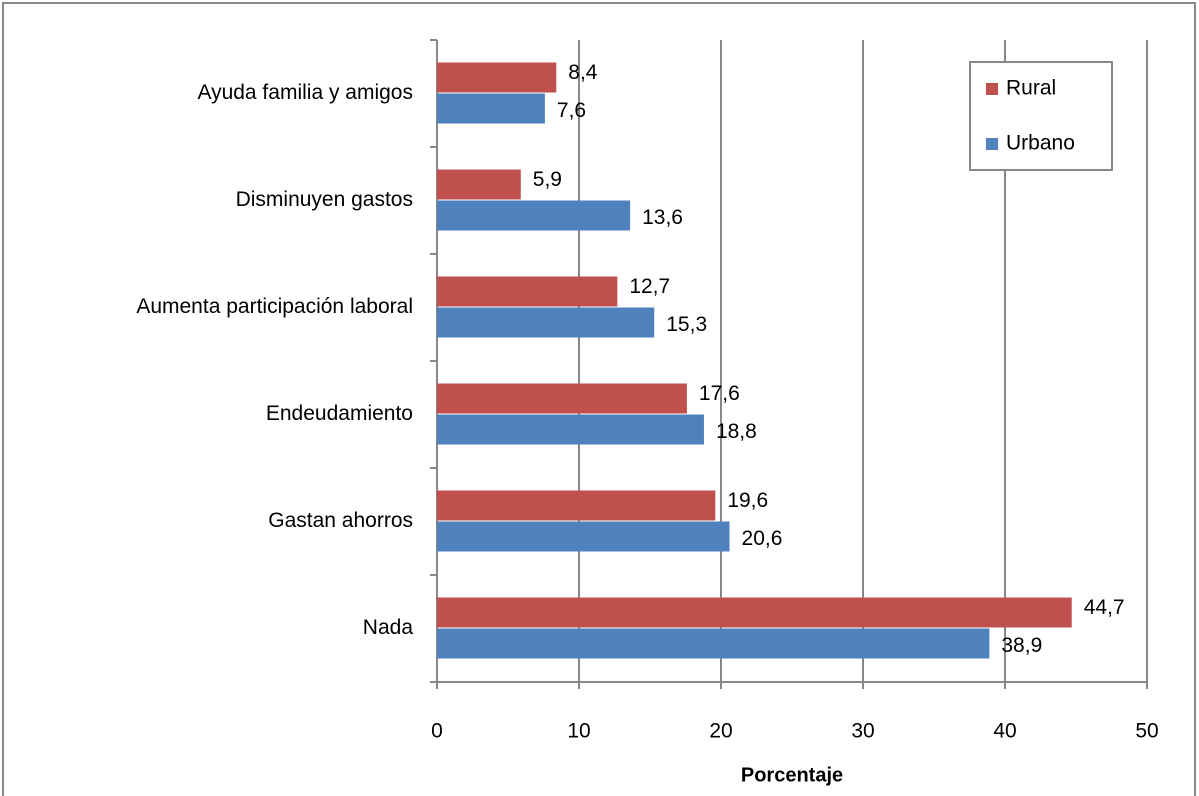  I want to click on data-label: 17,6, so click(719, 393).